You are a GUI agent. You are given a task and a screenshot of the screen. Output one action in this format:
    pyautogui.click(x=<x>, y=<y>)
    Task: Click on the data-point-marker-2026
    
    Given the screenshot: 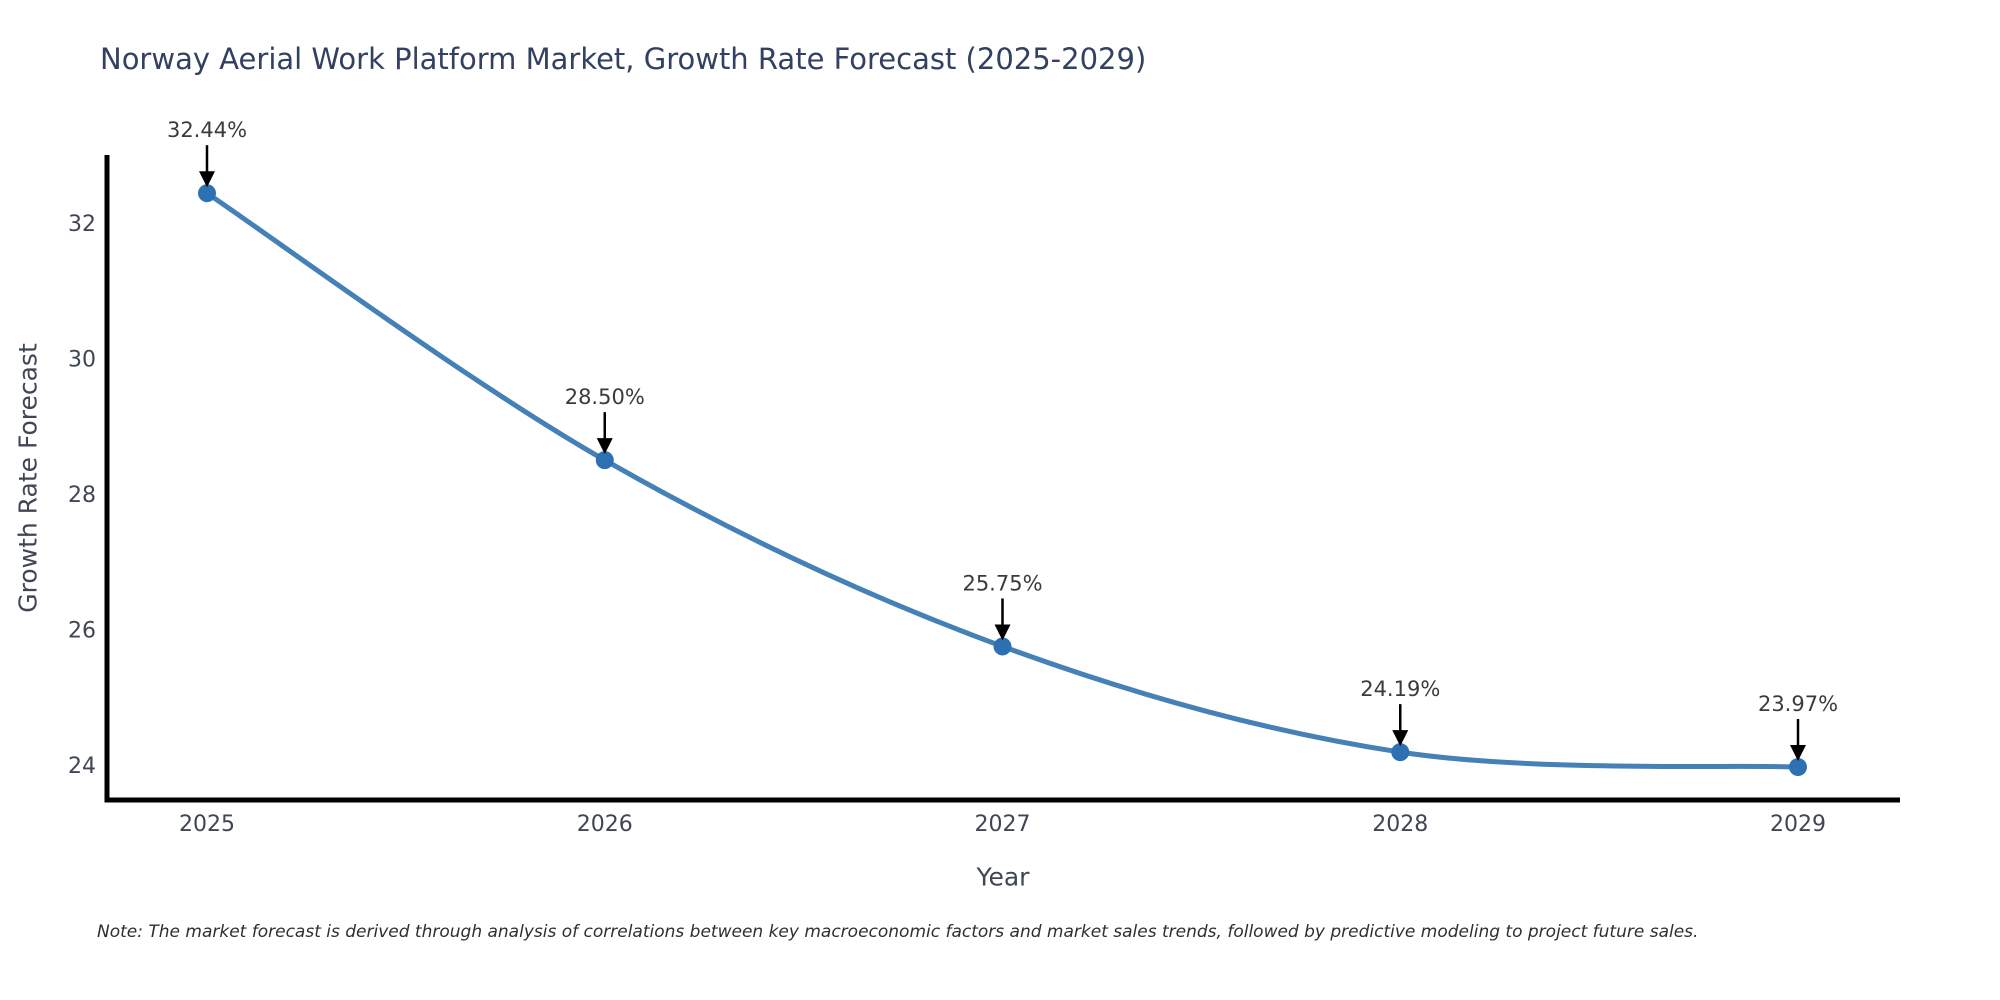 What is the action you would take?
    pyautogui.click(x=604, y=460)
    